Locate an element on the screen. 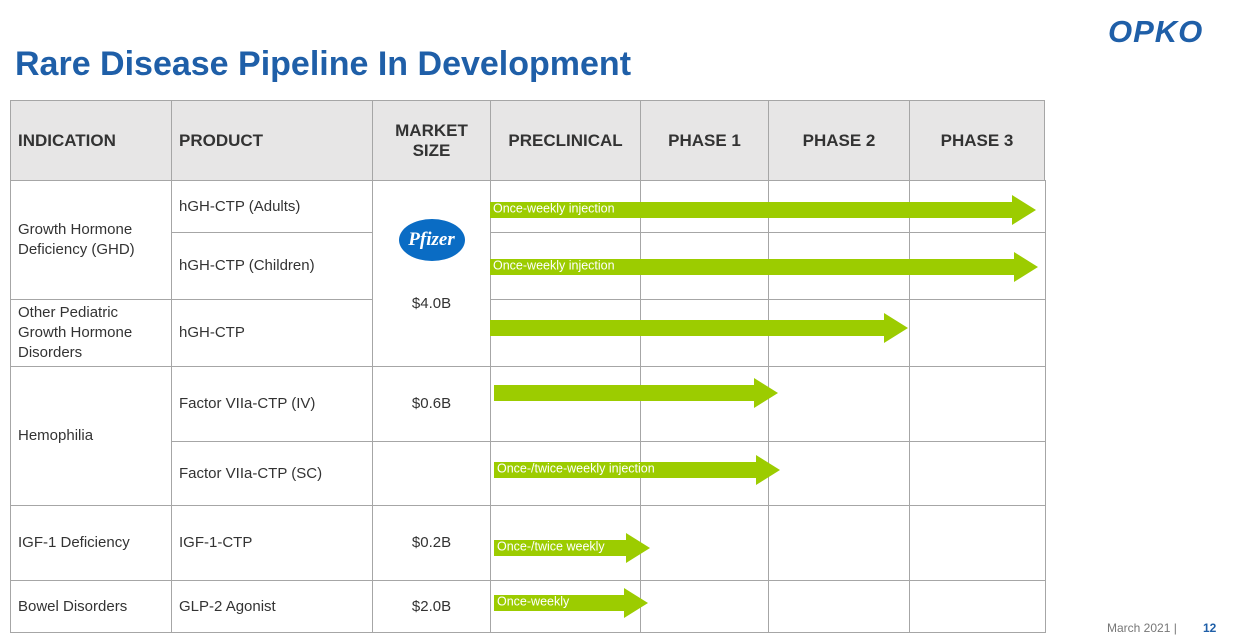 Image resolution: width=1248 pixels, height=643 pixels. indication: Other Pediatric Growth Hormone Disorders is located at coordinates (91, 333).